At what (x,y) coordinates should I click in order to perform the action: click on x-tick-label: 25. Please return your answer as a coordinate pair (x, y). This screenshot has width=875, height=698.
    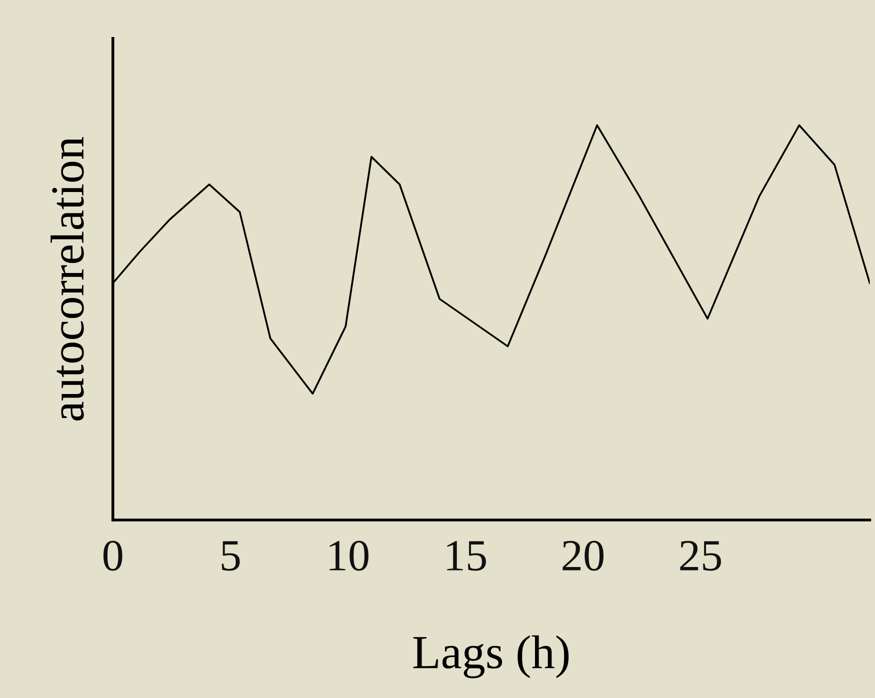
    Looking at the image, I should click on (700, 555).